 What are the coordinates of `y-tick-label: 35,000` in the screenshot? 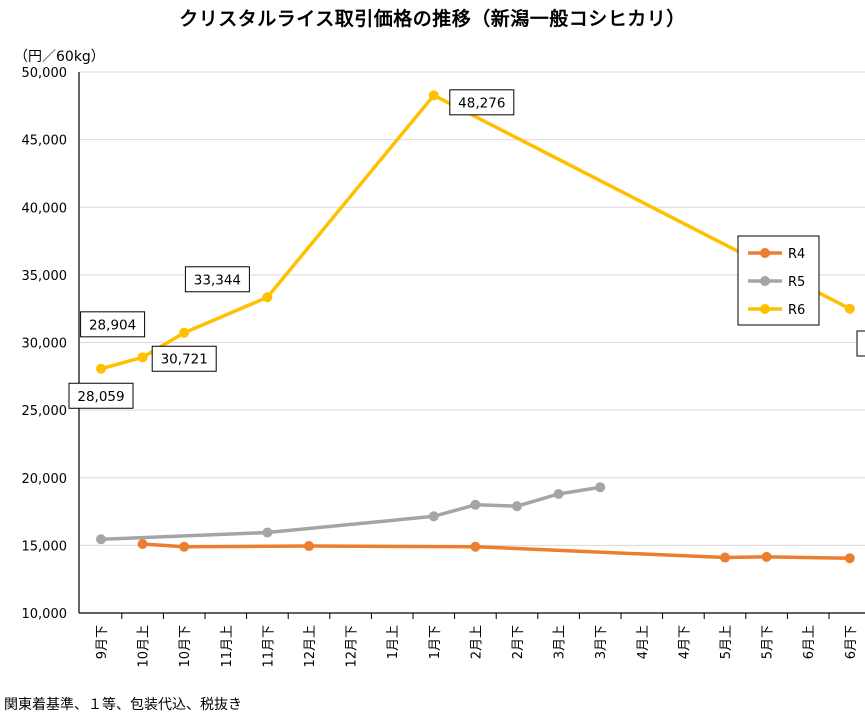 It's located at (45, 276).